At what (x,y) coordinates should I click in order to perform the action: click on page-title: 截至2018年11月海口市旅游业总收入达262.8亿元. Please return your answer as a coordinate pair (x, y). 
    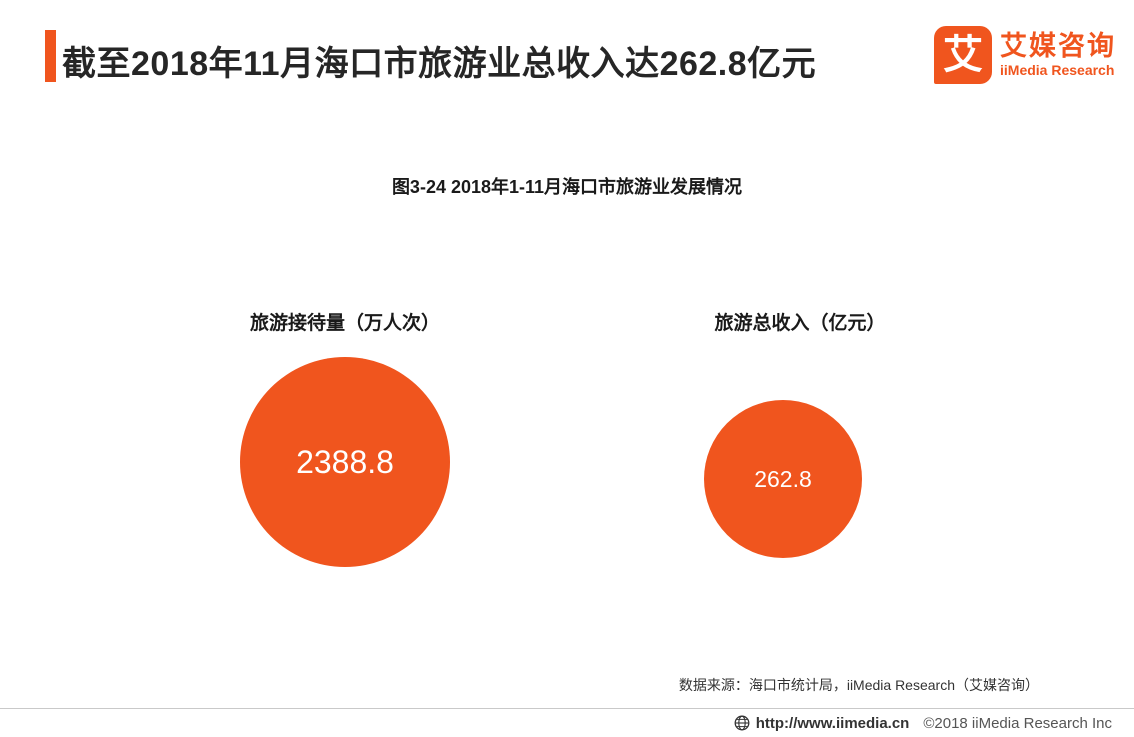
    Looking at the image, I should click on (439, 64).